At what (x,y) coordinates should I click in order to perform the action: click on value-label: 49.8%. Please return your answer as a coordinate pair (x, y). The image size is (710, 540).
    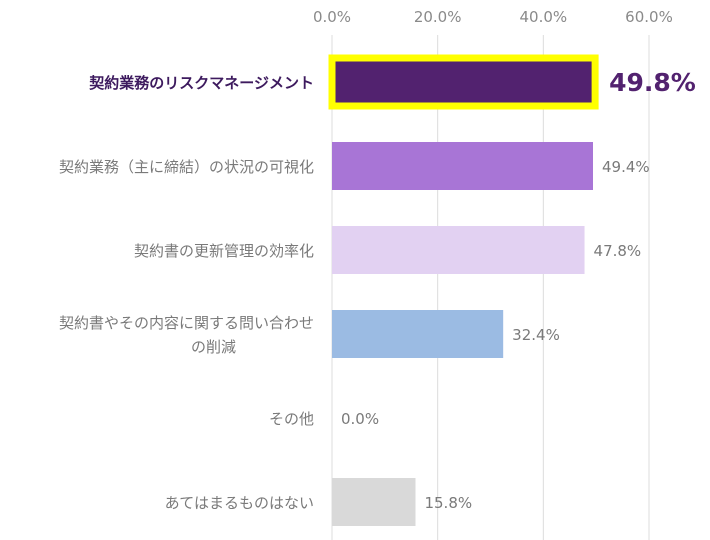
    Looking at the image, I should click on (652, 82).